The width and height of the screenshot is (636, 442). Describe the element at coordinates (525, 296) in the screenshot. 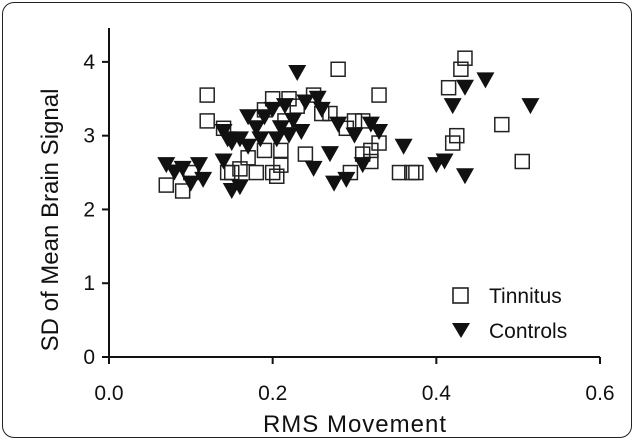

I see `legend-tinnitus-label: Tinnitus` at that location.